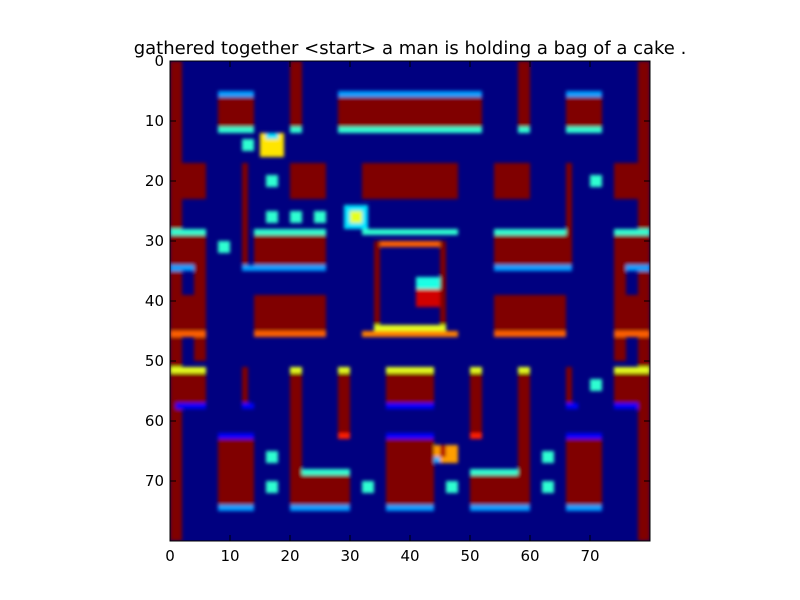 The image size is (800, 600). I want to click on y-tick-label: 0, so click(159, 61).